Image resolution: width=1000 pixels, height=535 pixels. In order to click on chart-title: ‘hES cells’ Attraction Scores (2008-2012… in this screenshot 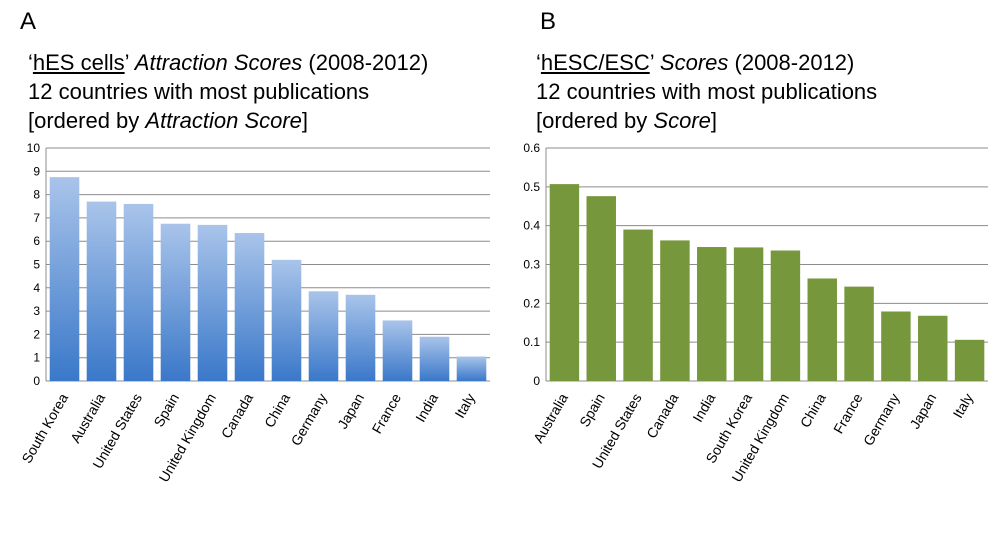, I will do `click(228, 62)`.